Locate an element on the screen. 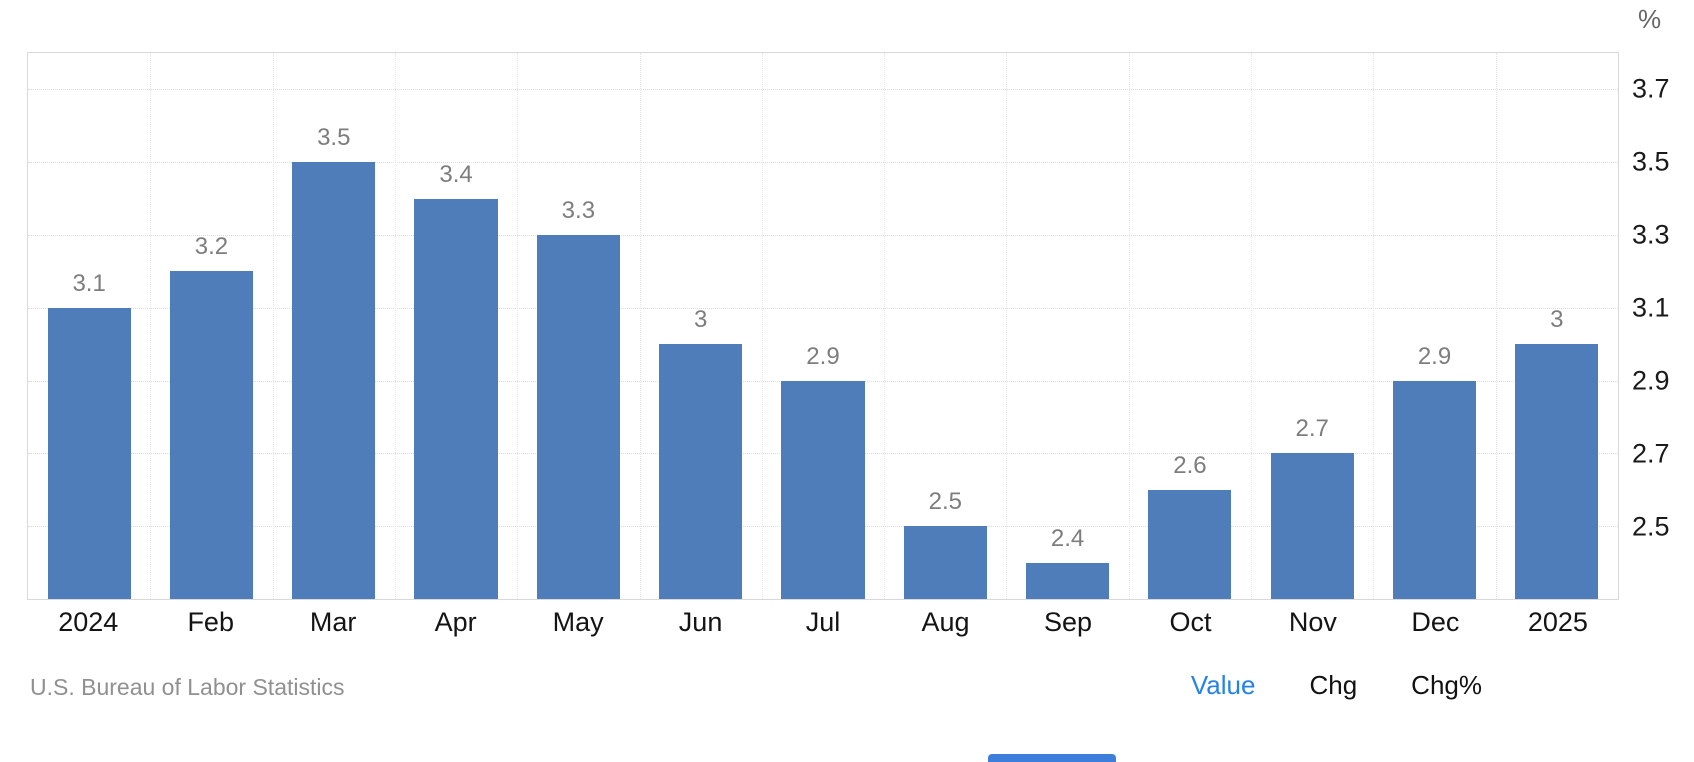  y-axis-tick: 3.3 is located at coordinates (1651, 234).